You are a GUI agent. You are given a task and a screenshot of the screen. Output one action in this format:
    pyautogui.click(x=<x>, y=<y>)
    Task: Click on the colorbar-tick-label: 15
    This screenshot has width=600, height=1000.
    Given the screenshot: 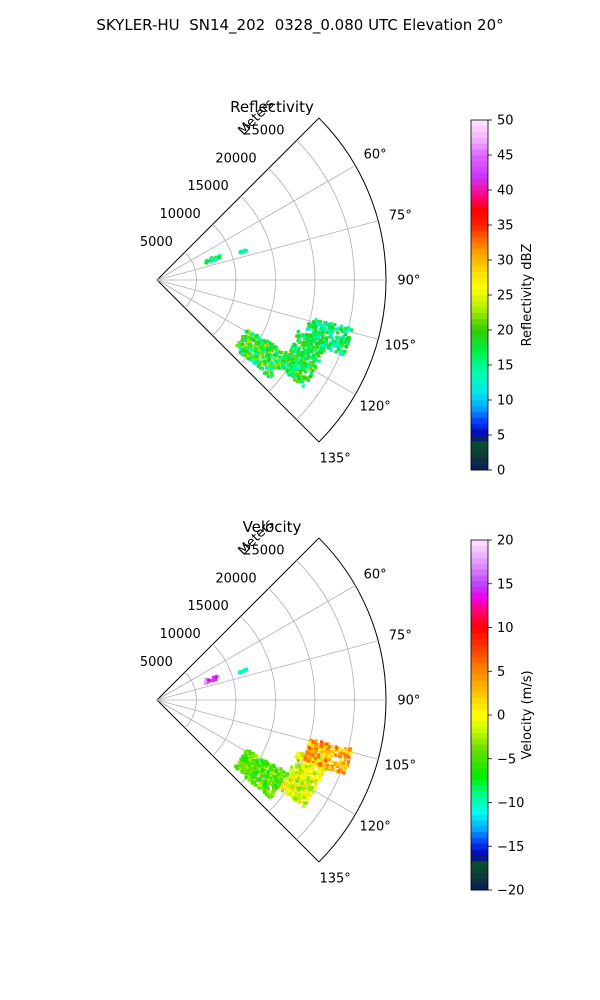 What is the action you would take?
    pyautogui.click(x=505, y=584)
    